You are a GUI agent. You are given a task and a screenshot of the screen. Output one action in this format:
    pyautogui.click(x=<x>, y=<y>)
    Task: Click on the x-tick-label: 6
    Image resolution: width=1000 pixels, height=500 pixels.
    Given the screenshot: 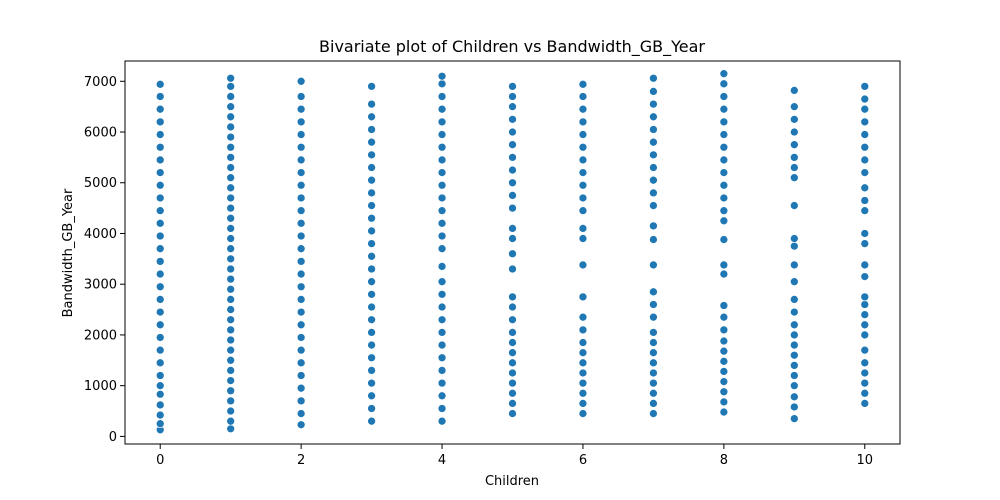 What is the action you would take?
    pyautogui.click(x=583, y=460)
    